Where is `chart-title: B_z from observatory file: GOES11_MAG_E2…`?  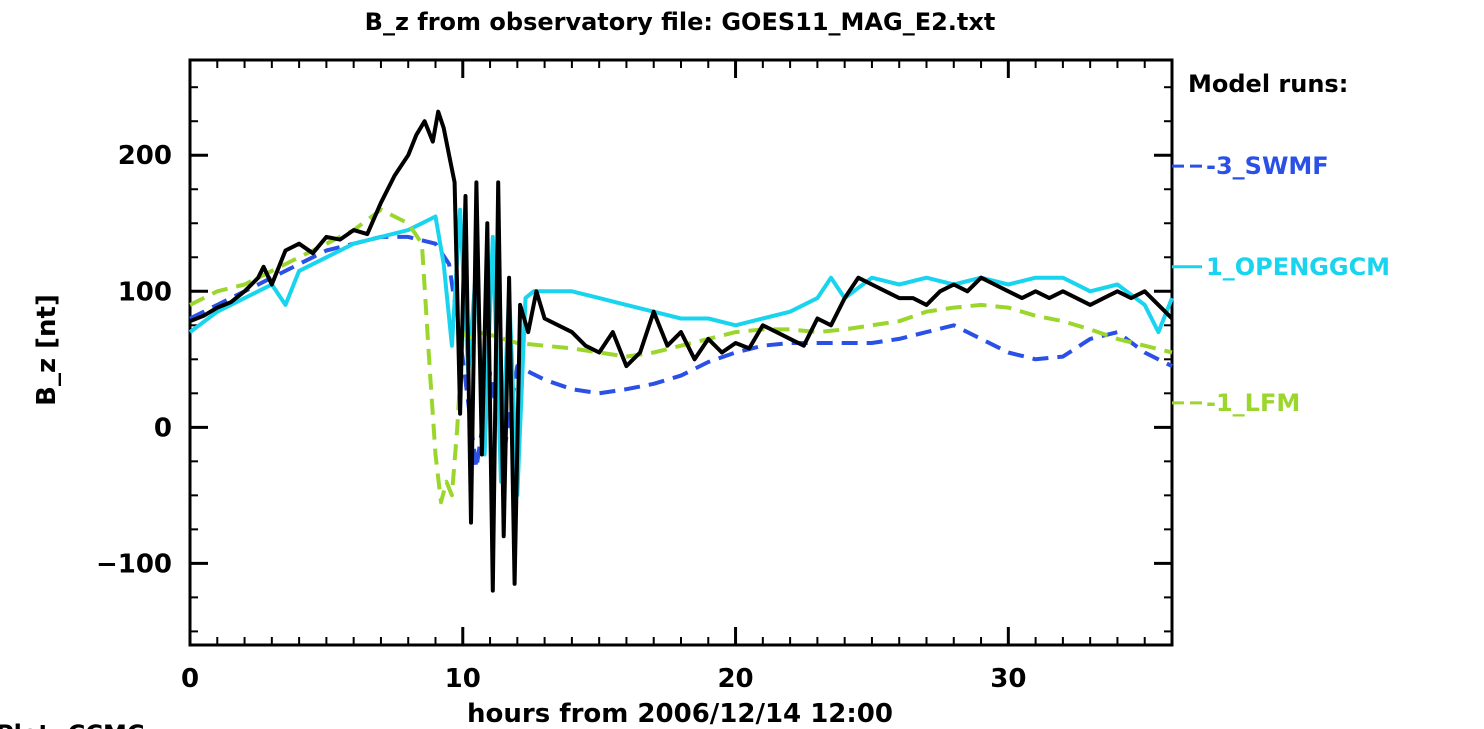 chart-title: B_z from observatory file: GOES11_MAG_E2… is located at coordinates (680, 22).